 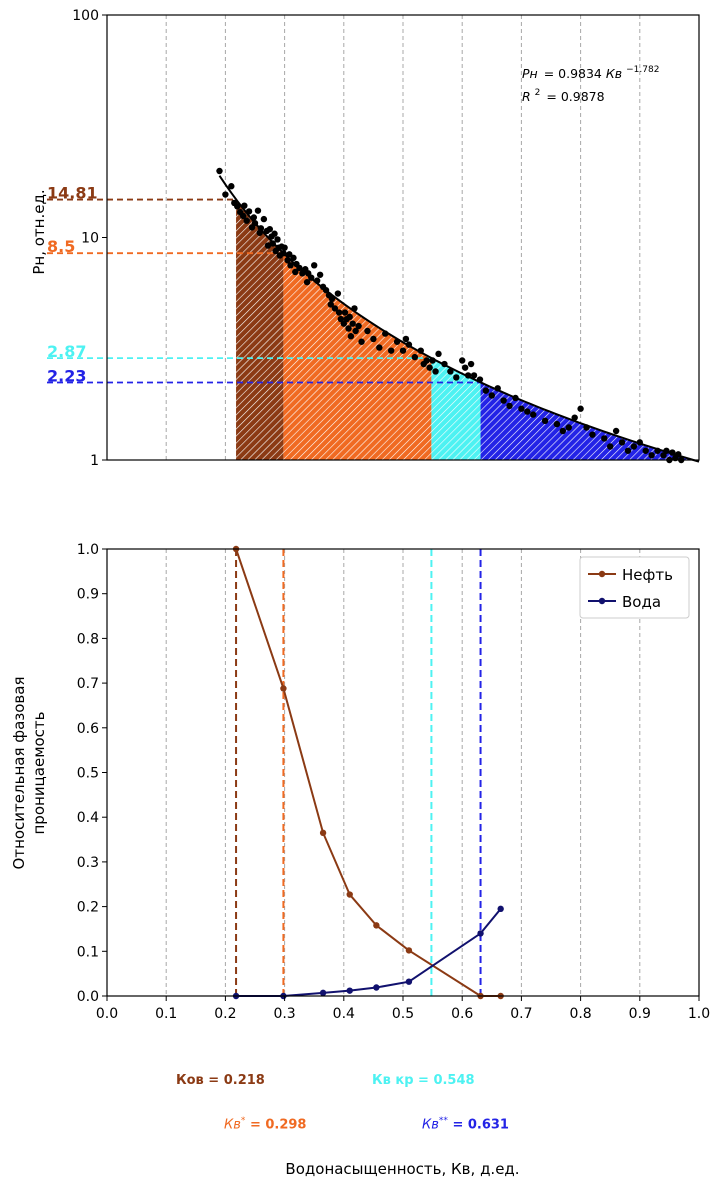 What do you see at coordinates (39, 231) in the screenshot?
I see `y-axis-label: Рн, отн.ед.` at bounding box center [39, 231].